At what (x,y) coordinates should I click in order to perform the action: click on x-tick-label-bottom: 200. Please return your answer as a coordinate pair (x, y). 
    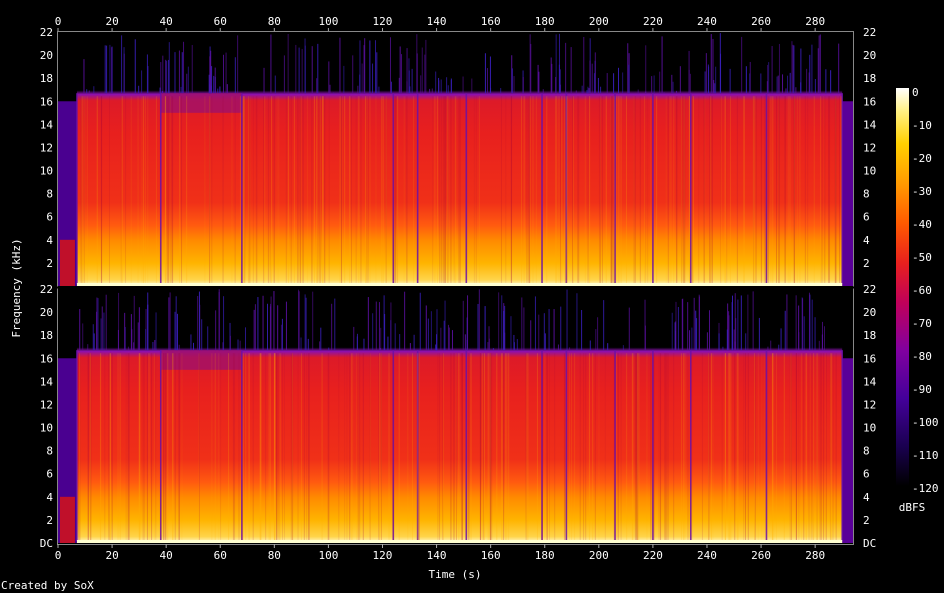
    Looking at the image, I should click on (599, 555).